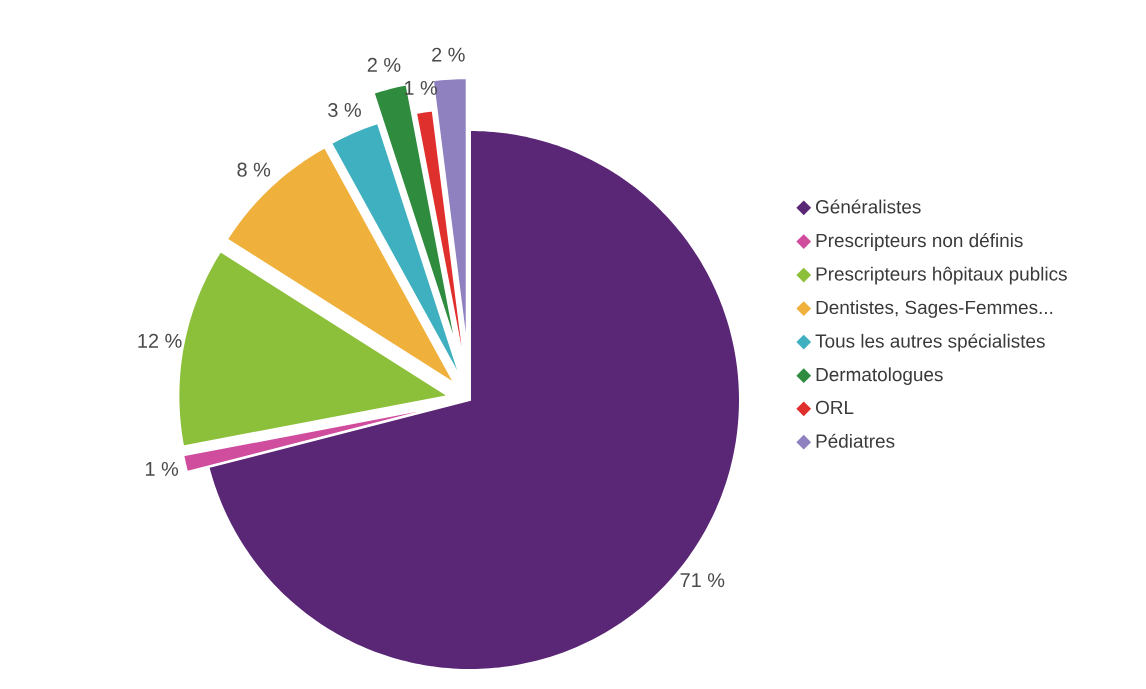 The width and height of the screenshot is (1146, 689). Describe the element at coordinates (254, 169) in the screenshot. I see `data-label: 8 %` at that location.